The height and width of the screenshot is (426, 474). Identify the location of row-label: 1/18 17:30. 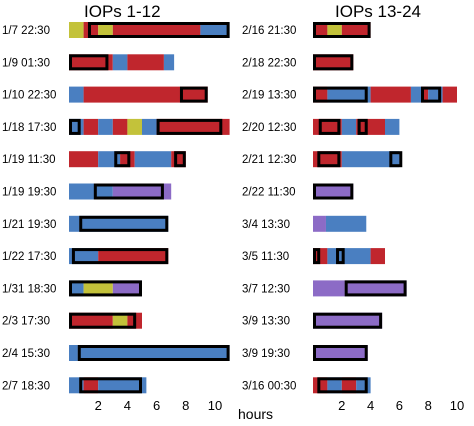
(29, 128).